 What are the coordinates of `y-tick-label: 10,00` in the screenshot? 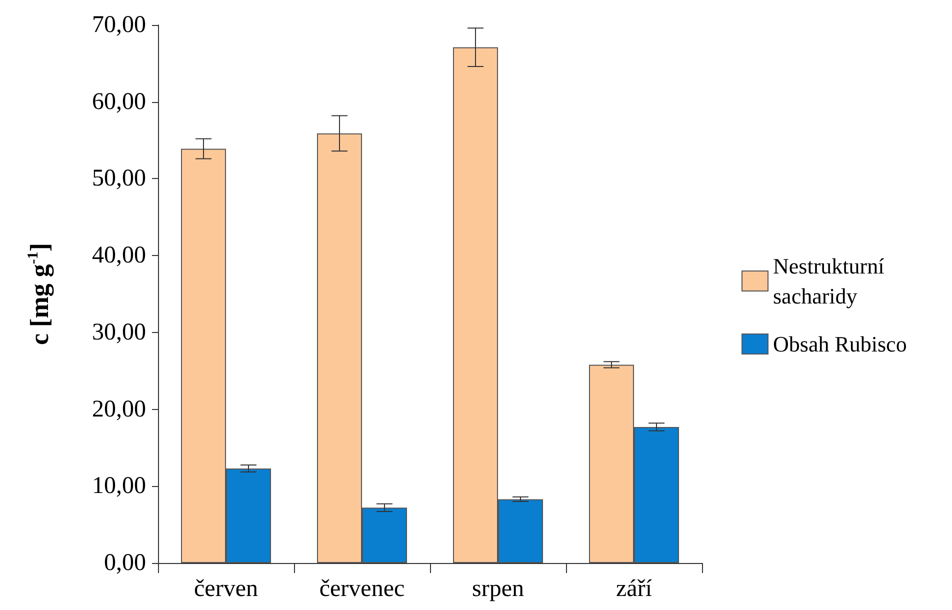 It's located at (119, 486).